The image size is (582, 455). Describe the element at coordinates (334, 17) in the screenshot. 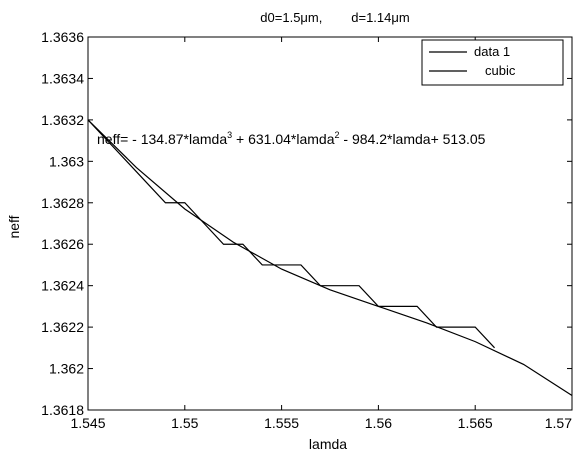

I see `chart-title: d0=1.5μm, d=1.14μm` at that location.